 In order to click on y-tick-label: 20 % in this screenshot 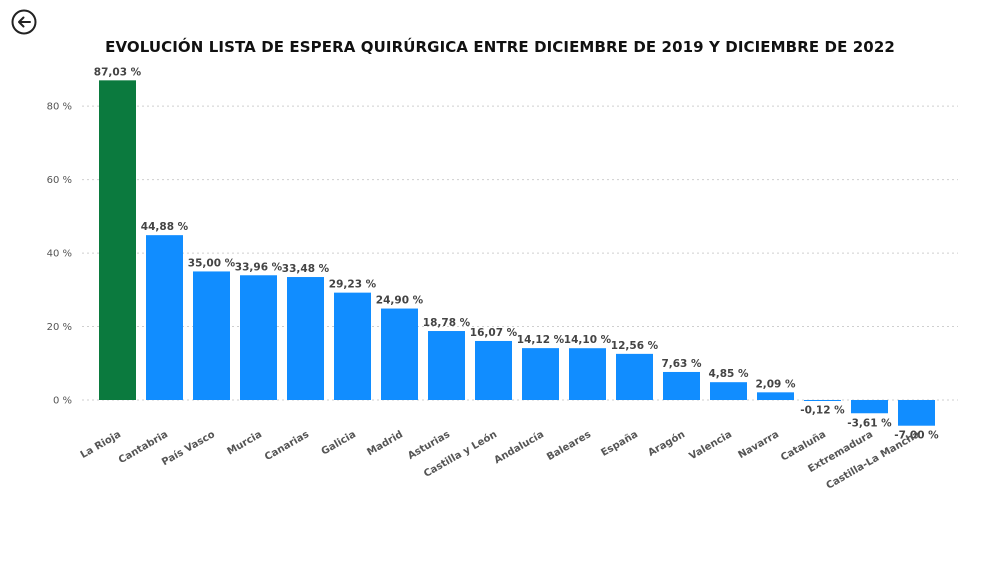, I will do `click(59, 327)`.